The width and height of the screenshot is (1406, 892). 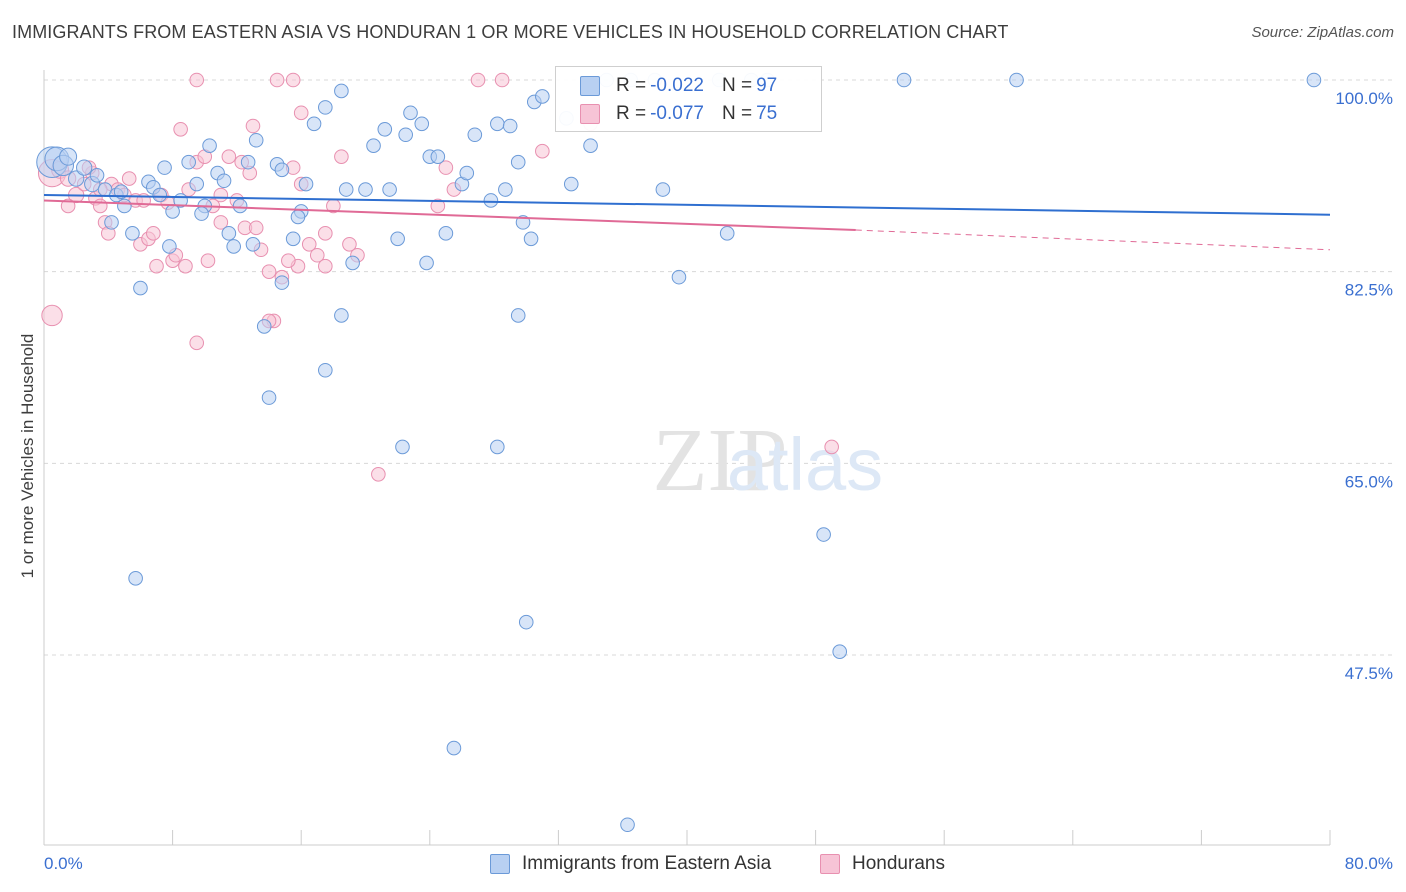 What do you see at coordinates (63, 863) in the screenshot?
I see `x-tick-label-left: 0.0%` at bounding box center [63, 863].